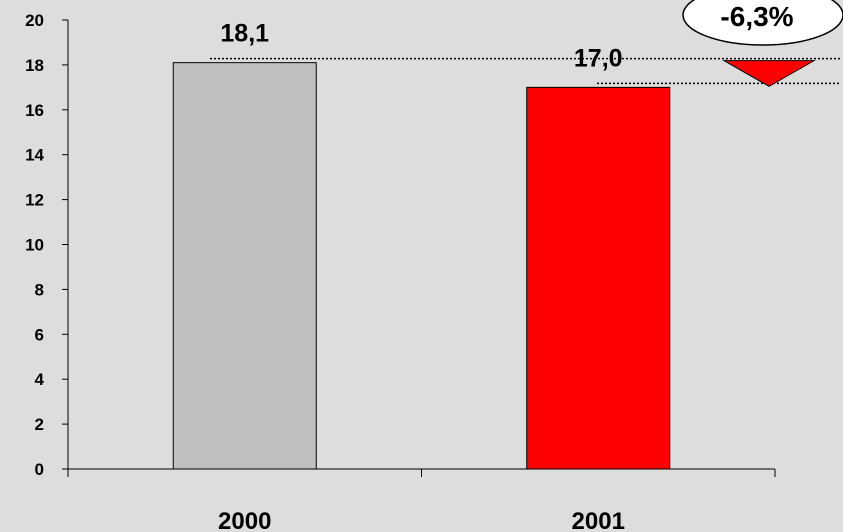 The width and height of the screenshot is (843, 532). What do you see at coordinates (39, 289) in the screenshot?
I see `y-tick-label: 8` at bounding box center [39, 289].